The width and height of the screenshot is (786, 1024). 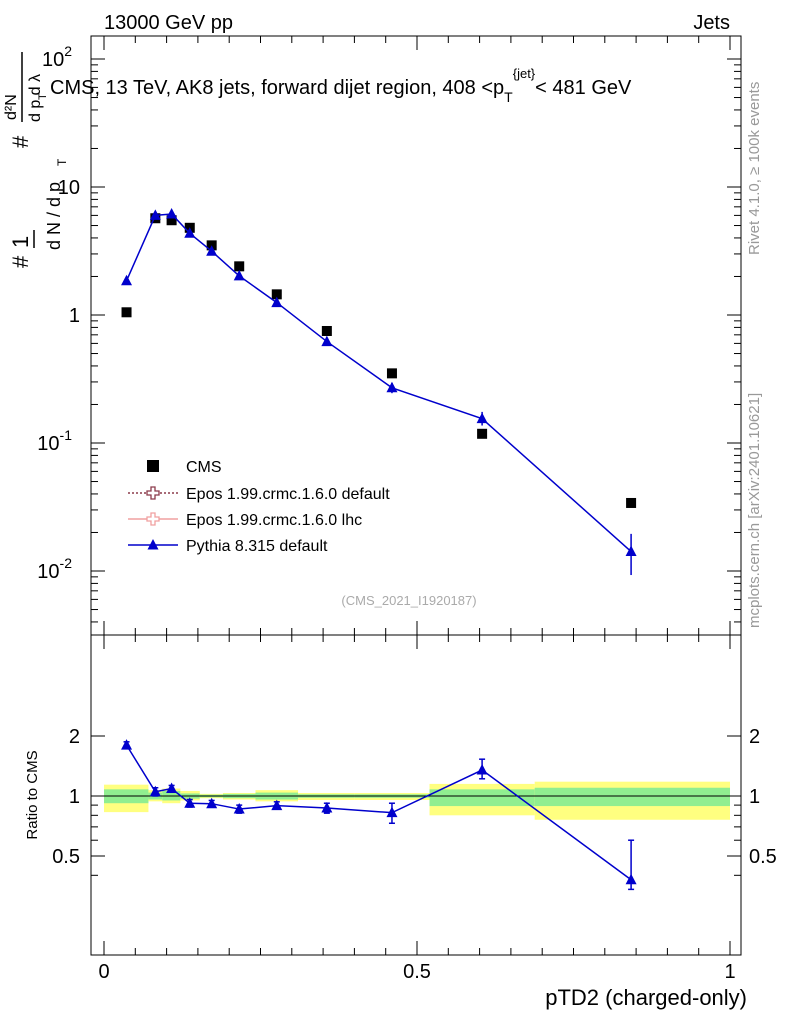 I want to click on x-tick-label: 0.5, so click(x=417, y=972).